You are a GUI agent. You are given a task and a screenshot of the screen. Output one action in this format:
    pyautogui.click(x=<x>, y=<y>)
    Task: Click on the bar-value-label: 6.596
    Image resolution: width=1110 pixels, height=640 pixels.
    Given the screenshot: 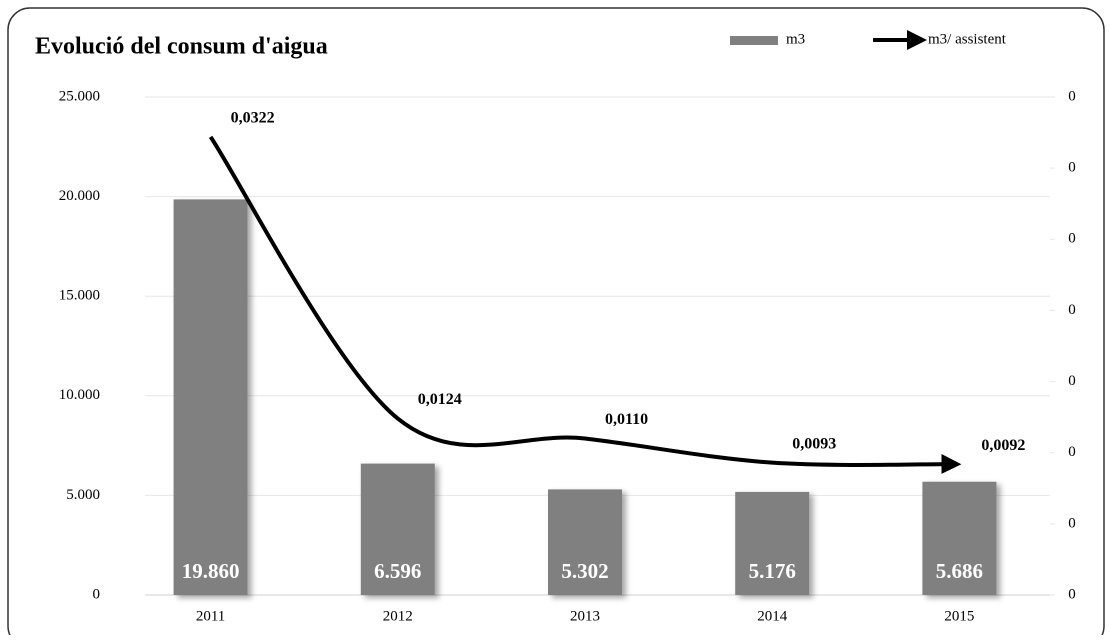 What is the action you would take?
    pyautogui.click(x=397, y=571)
    